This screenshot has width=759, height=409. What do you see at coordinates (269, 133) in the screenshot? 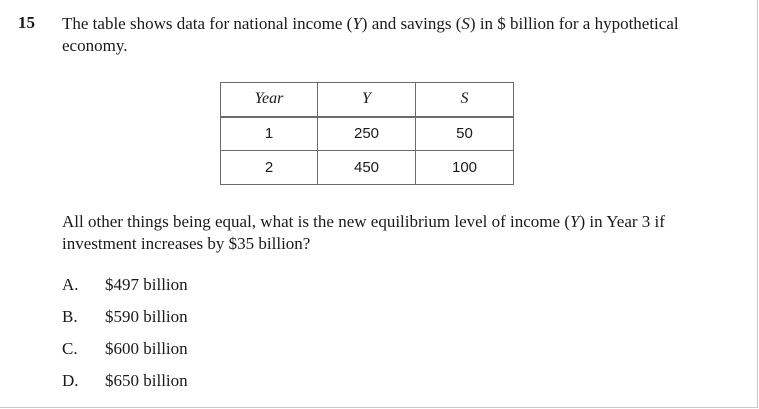
I see `cell-year: 1` at bounding box center [269, 133].